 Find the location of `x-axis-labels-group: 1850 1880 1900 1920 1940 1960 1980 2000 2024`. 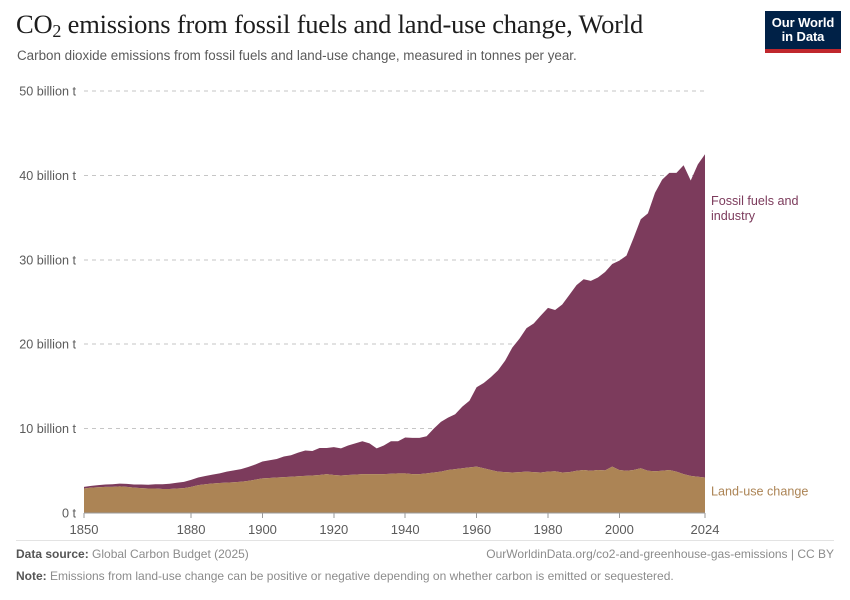

x-axis-labels-group: 1850 1880 1900 1920 1940 1960 1980 2000 2024 is located at coordinates (395, 529).